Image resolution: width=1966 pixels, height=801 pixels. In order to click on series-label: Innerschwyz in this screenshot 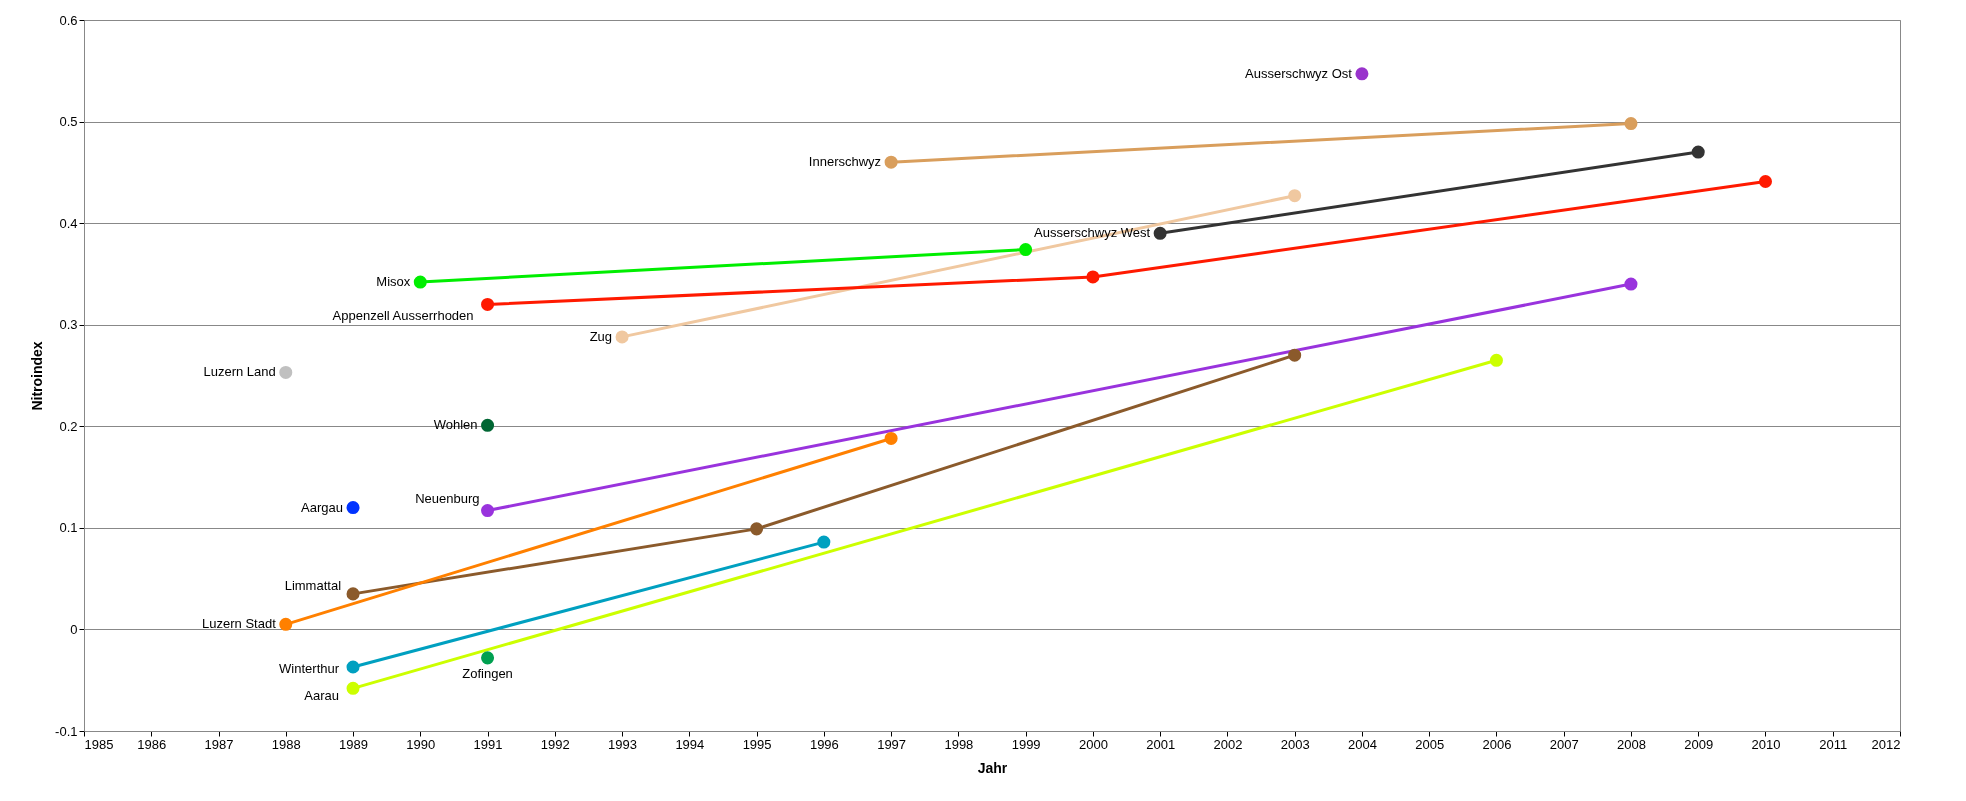, I will do `click(845, 162)`.